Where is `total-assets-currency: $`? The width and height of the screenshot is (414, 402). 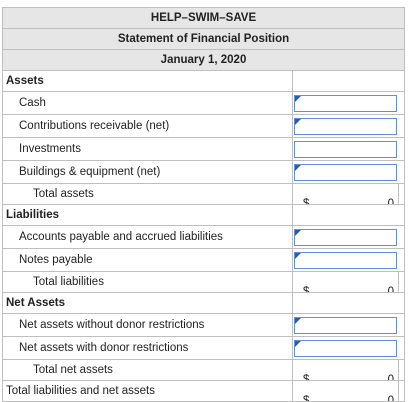
total-assets-currency: $ is located at coordinates (306, 201).